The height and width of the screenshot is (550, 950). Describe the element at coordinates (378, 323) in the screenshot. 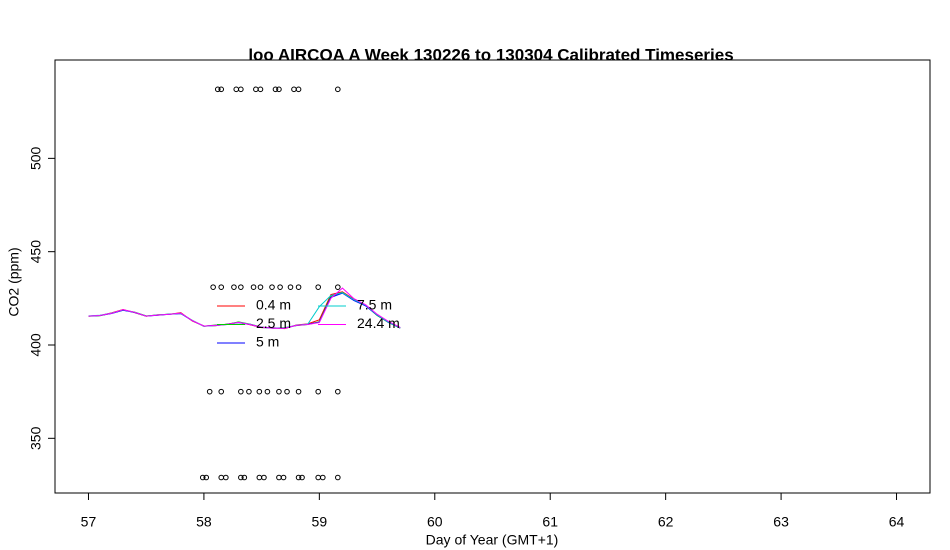

I see `legend-label: 24.4 m` at that location.